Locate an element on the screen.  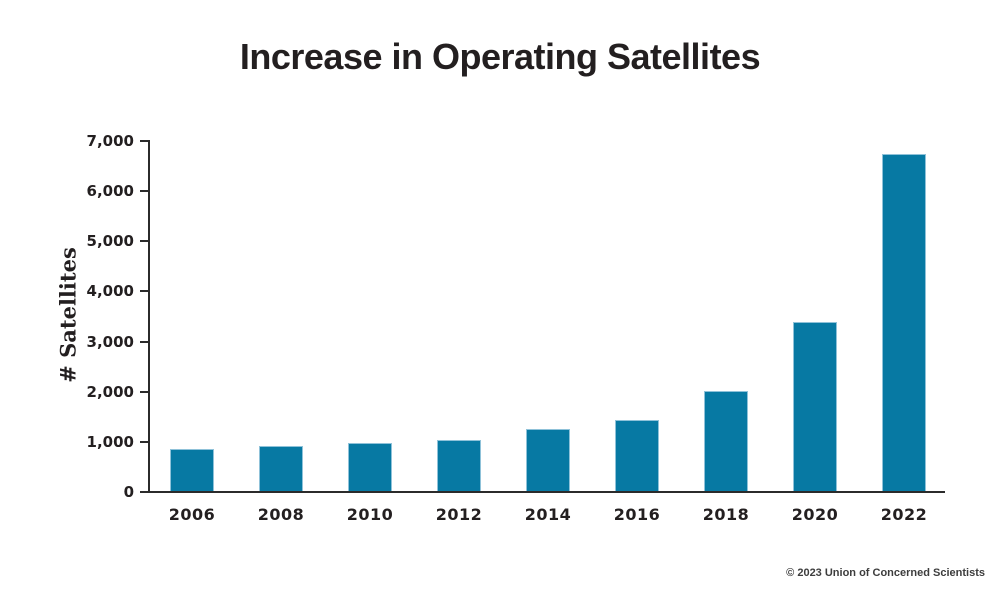
y-tick-label: 0 is located at coordinates (128, 492).